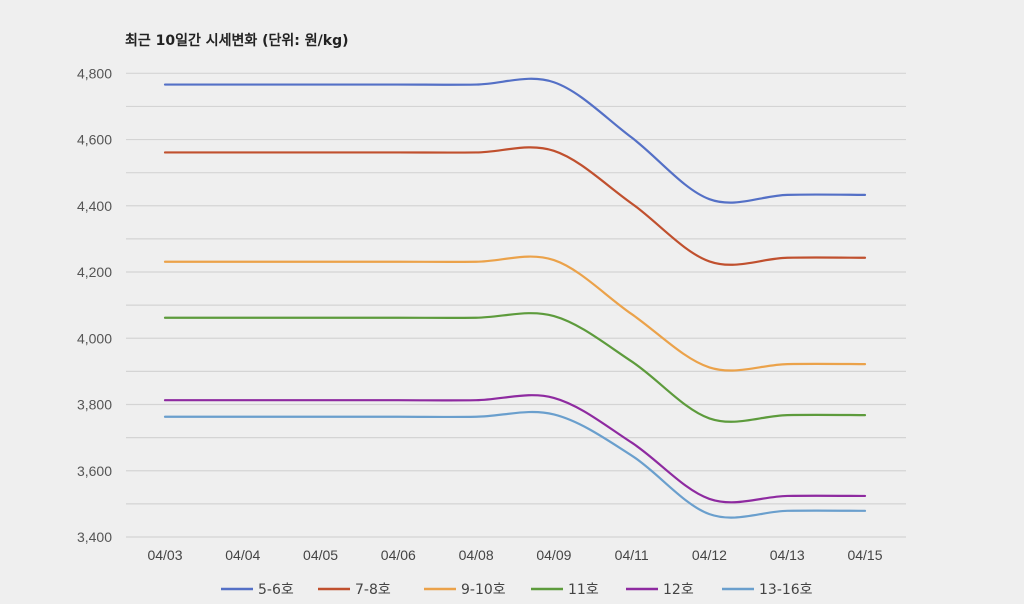 Image resolution: width=1024 pixels, height=604 pixels. Describe the element at coordinates (242, 555) in the screenshot. I see `x-tick-label: 04/04` at that location.